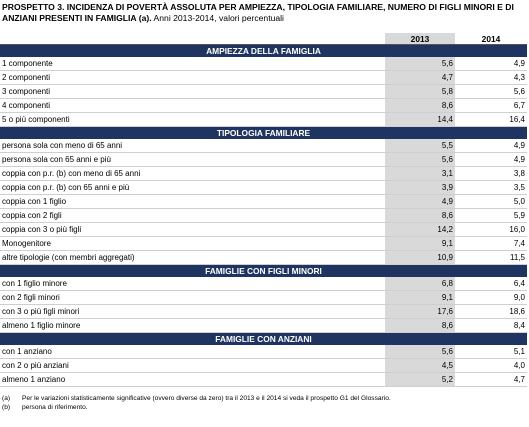 The image size is (529, 427). Describe the element at coordinates (263, 77) in the screenshot. I see `data-row: 2 componenti 4,7 4,3` at that location.